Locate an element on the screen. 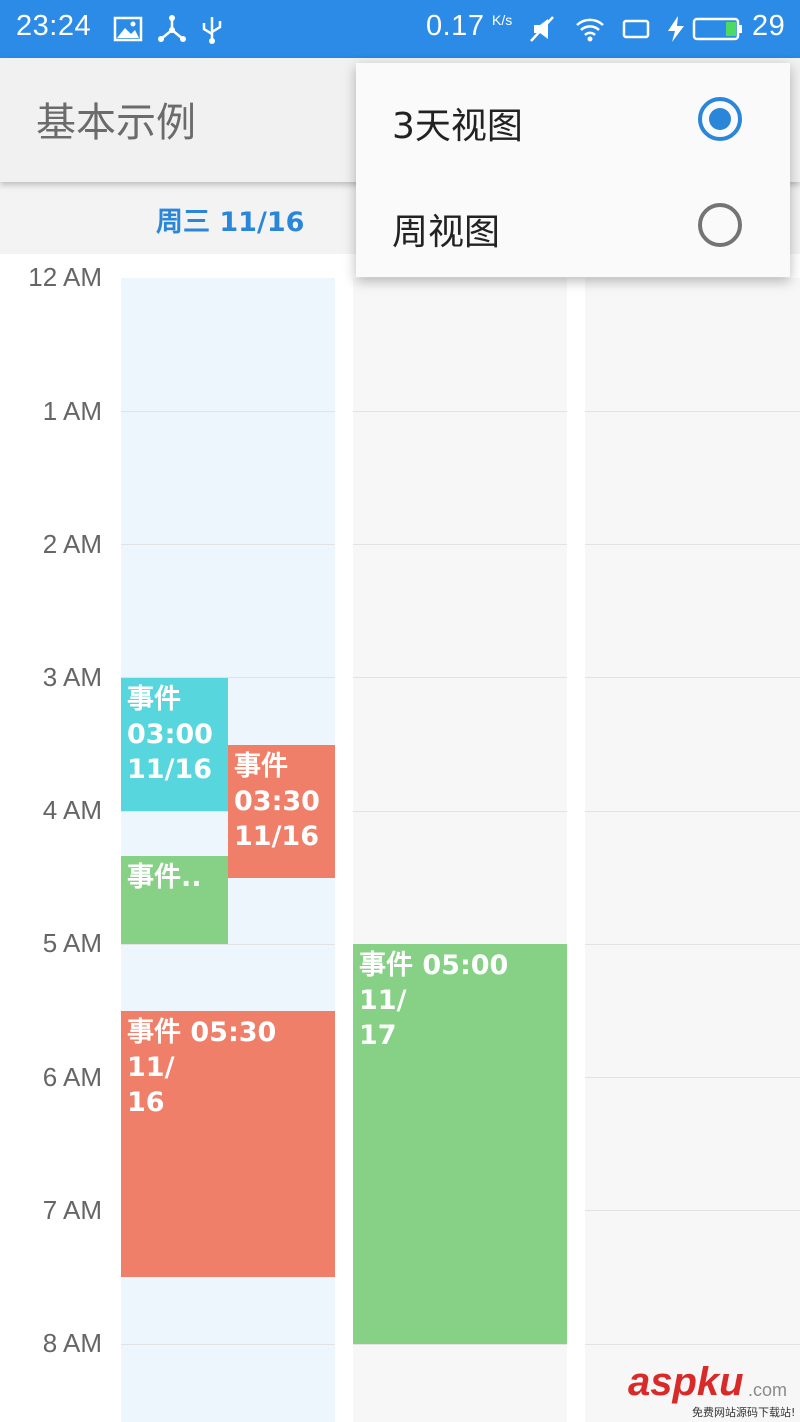  image-icon is located at coordinates (128, 29).